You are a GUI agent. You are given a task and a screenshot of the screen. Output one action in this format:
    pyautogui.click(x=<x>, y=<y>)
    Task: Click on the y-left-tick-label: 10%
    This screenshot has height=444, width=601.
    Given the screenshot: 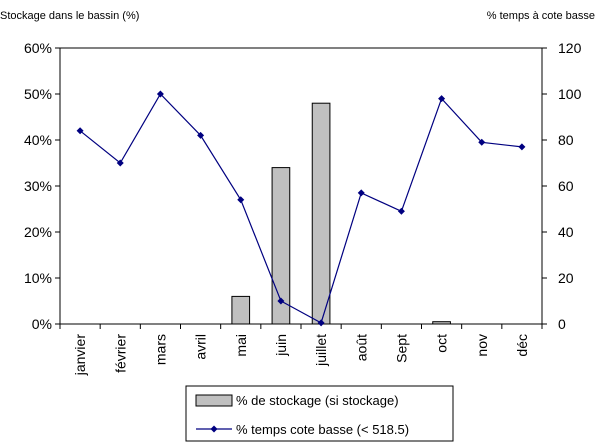 What is the action you would take?
    pyautogui.click(x=38, y=278)
    